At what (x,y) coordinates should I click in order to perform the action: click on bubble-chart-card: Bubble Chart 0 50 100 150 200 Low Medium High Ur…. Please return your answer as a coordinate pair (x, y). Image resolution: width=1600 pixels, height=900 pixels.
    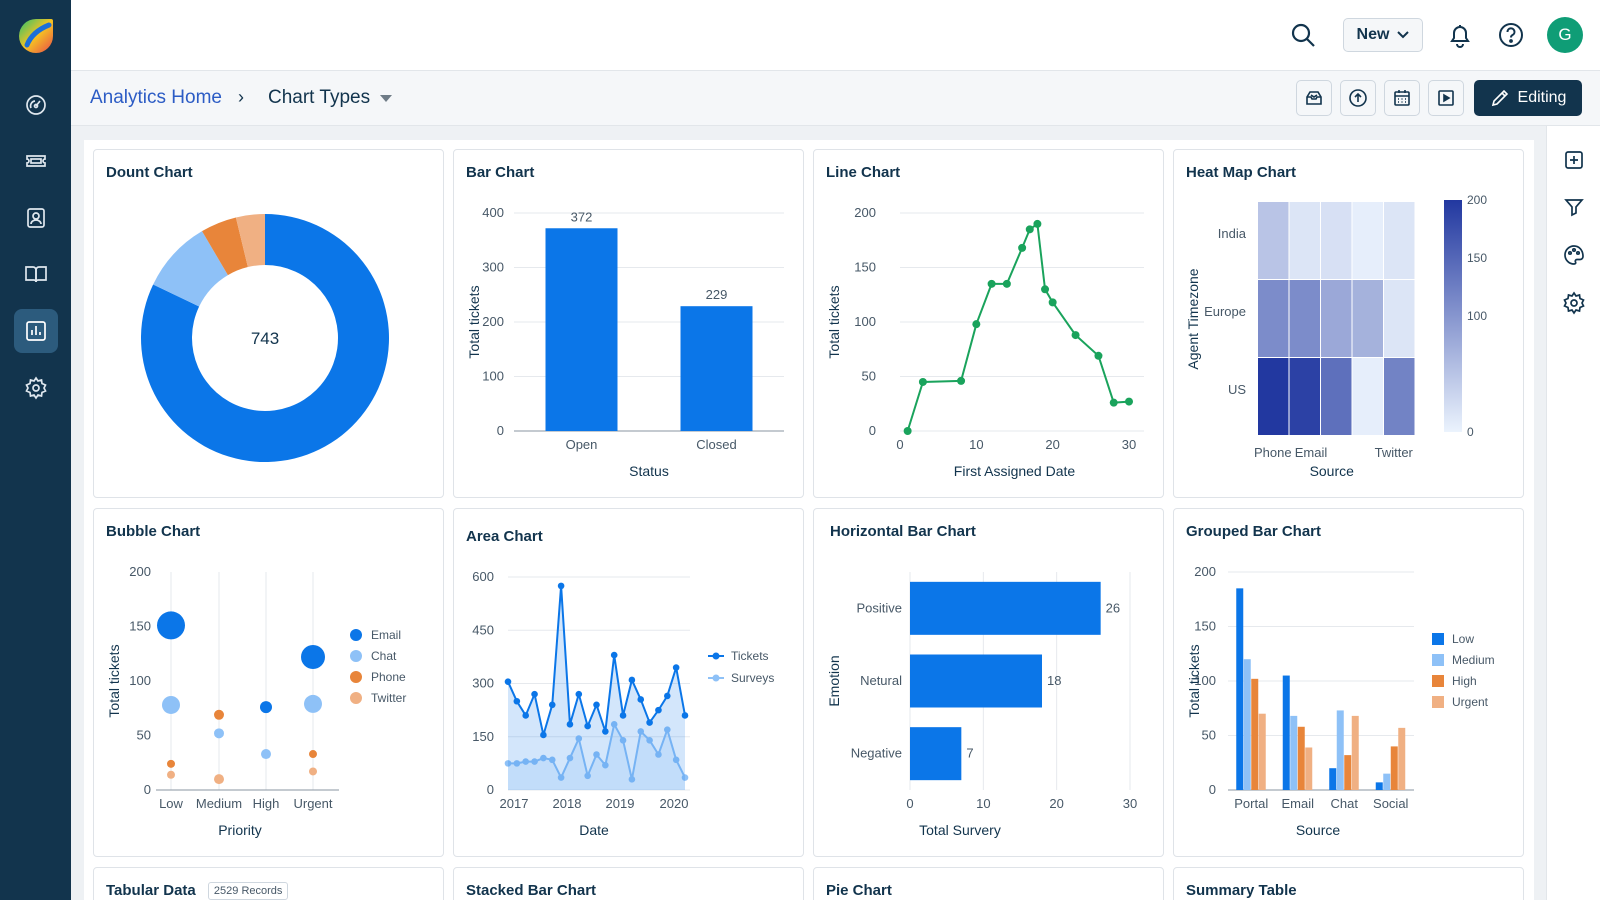
    Looking at the image, I should click on (268, 682).